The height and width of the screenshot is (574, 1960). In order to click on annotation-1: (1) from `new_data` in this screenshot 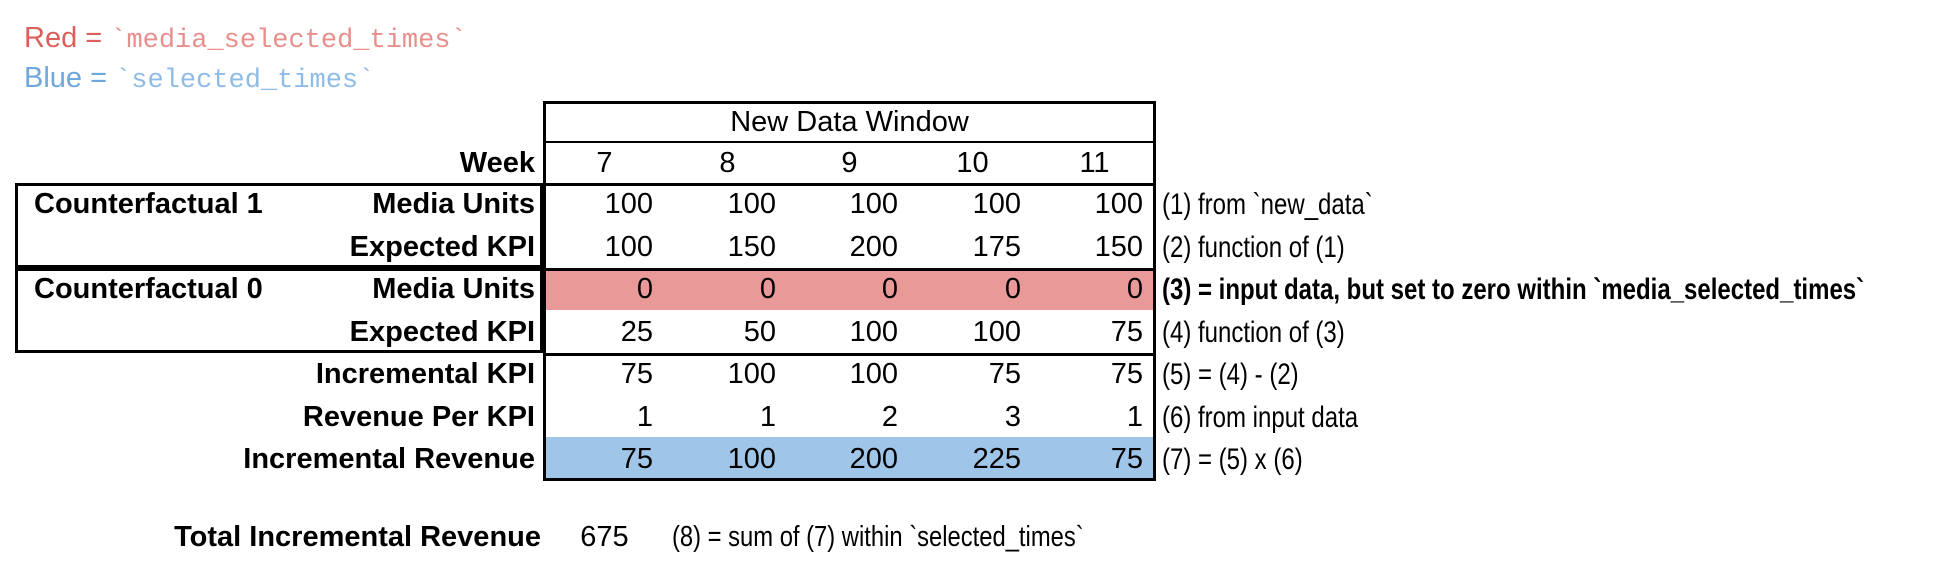, I will do `click(1267, 204)`.